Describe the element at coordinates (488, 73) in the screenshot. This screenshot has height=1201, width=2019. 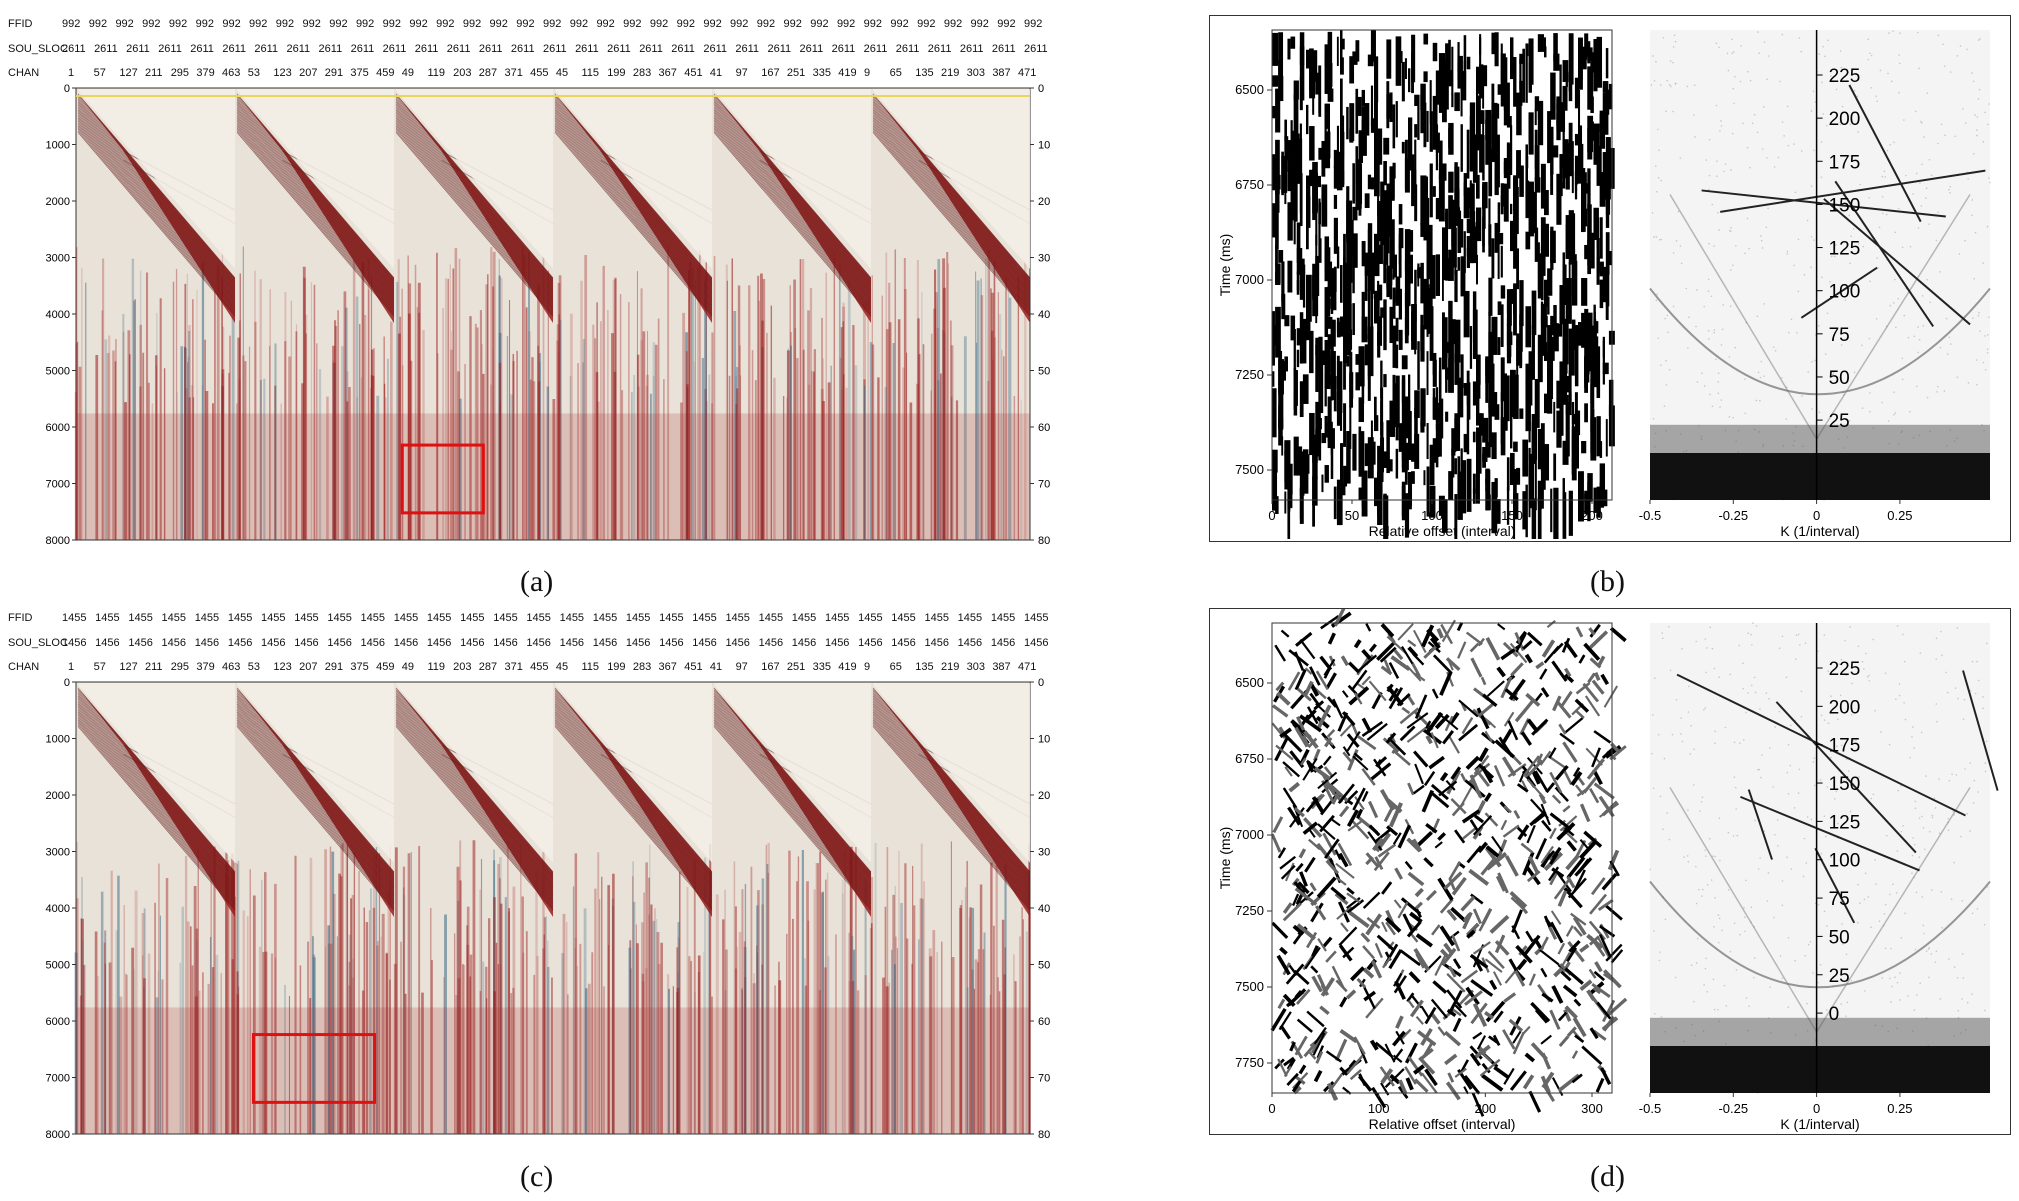
I see `chan-value: 287` at that location.